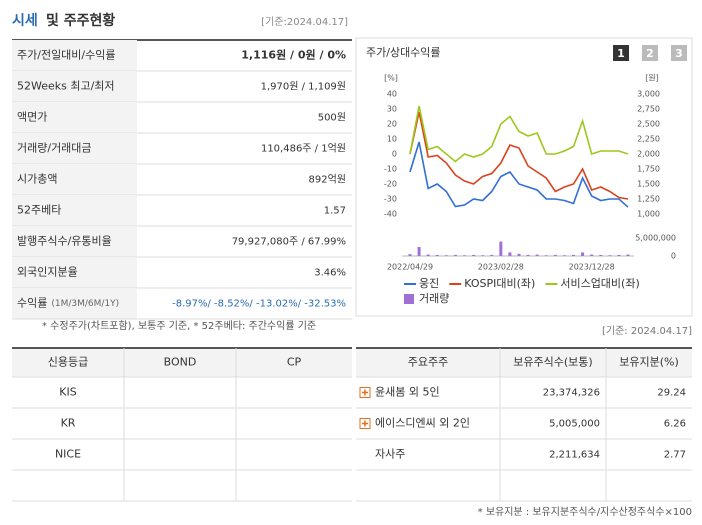 The height and width of the screenshot is (525, 702). I want to click on x-tick-label: 2022/04/29, so click(410, 267).